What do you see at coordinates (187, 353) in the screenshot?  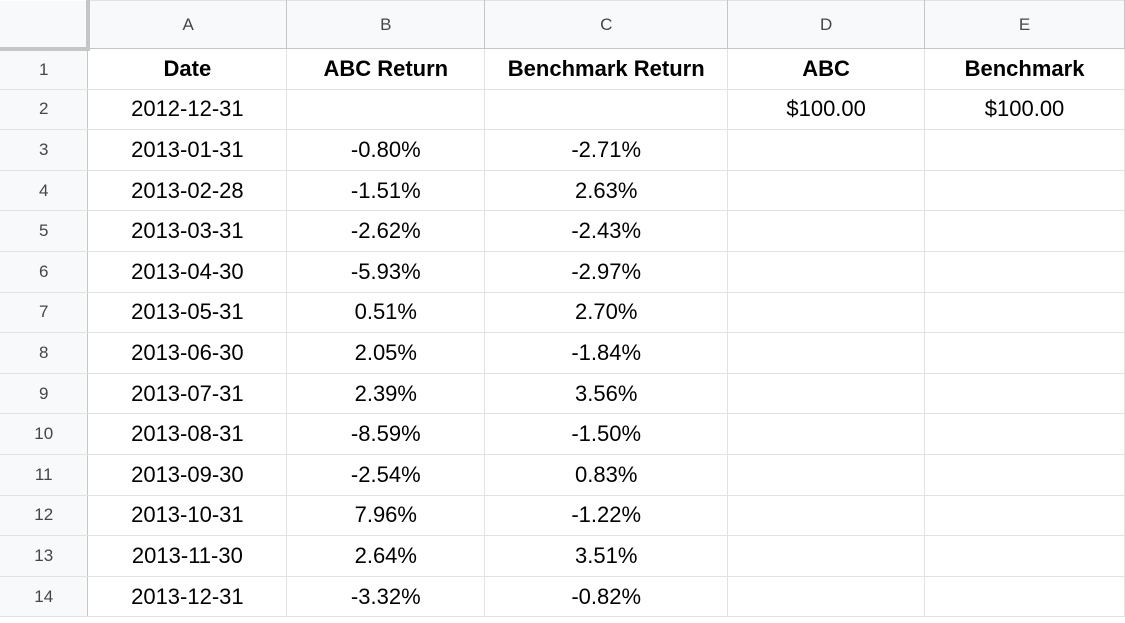 I see `cell-a8: 2013-06-30` at bounding box center [187, 353].